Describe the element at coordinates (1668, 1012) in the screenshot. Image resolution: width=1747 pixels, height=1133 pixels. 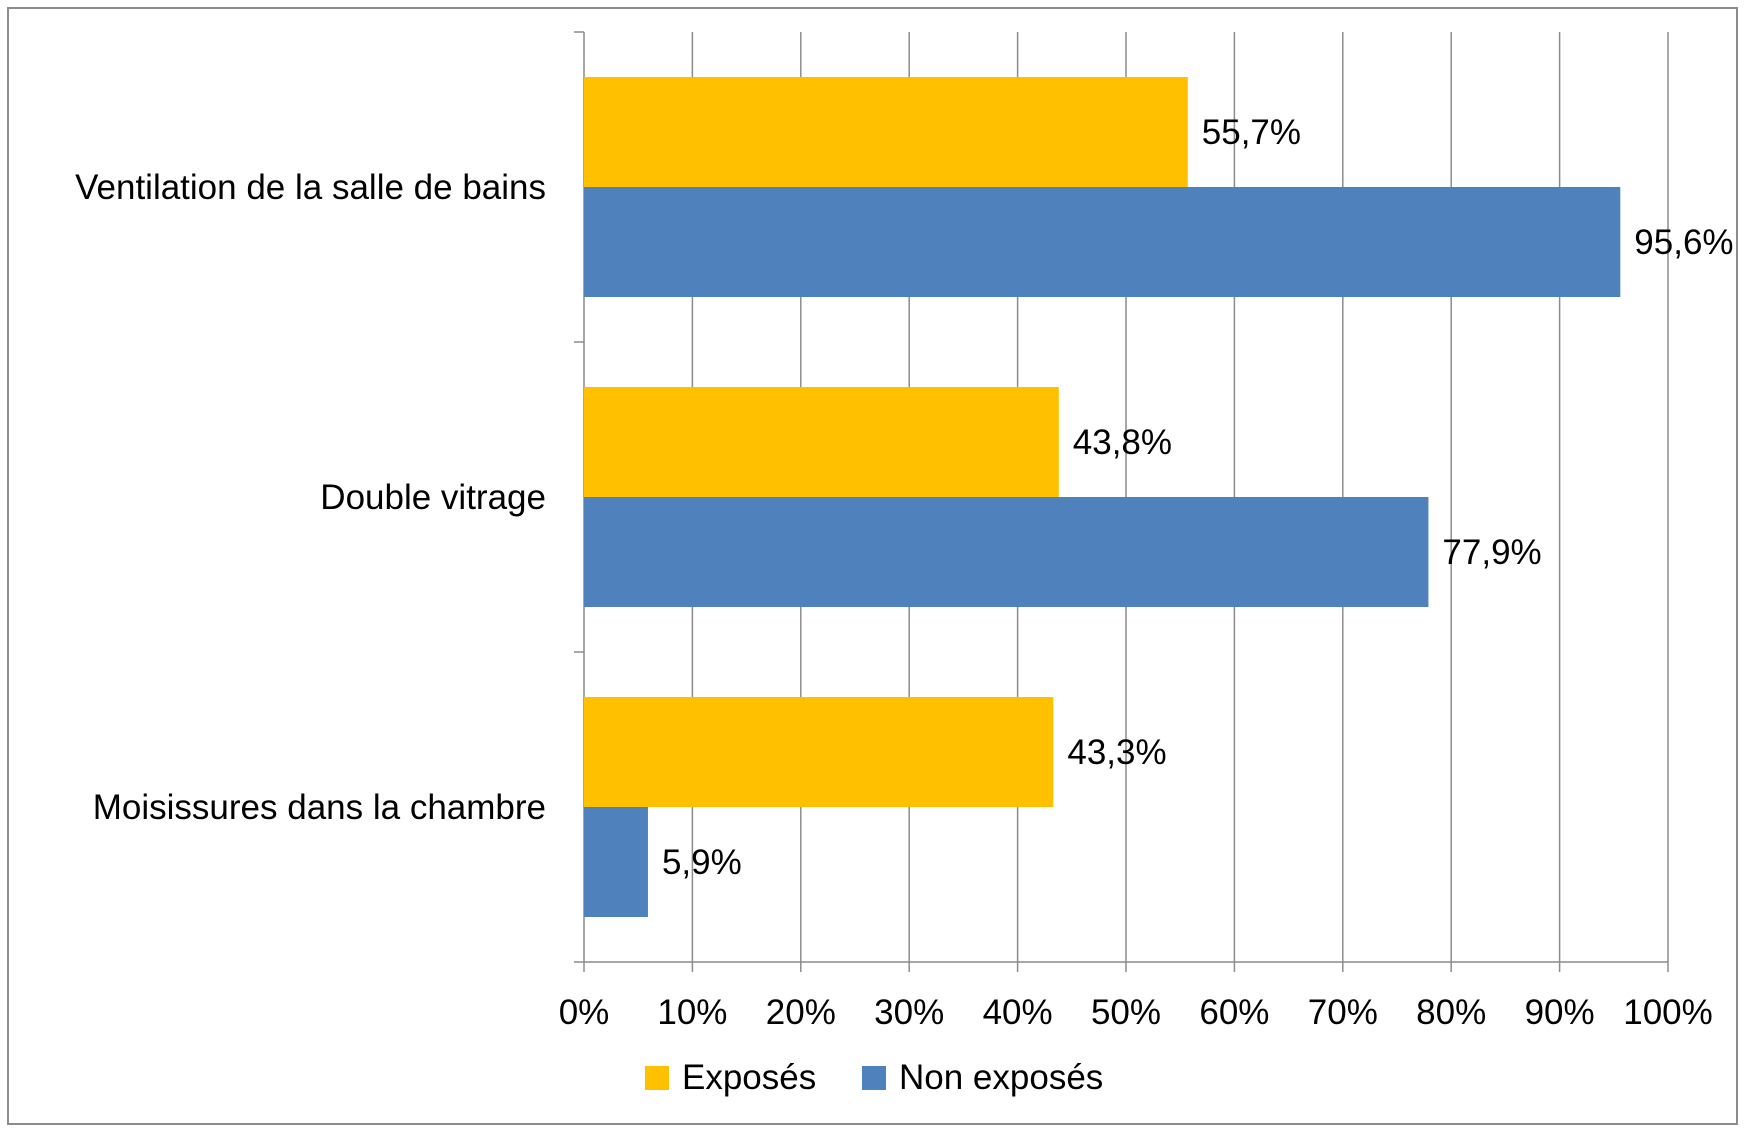
I see `x-tick-label: 100%` at that location.